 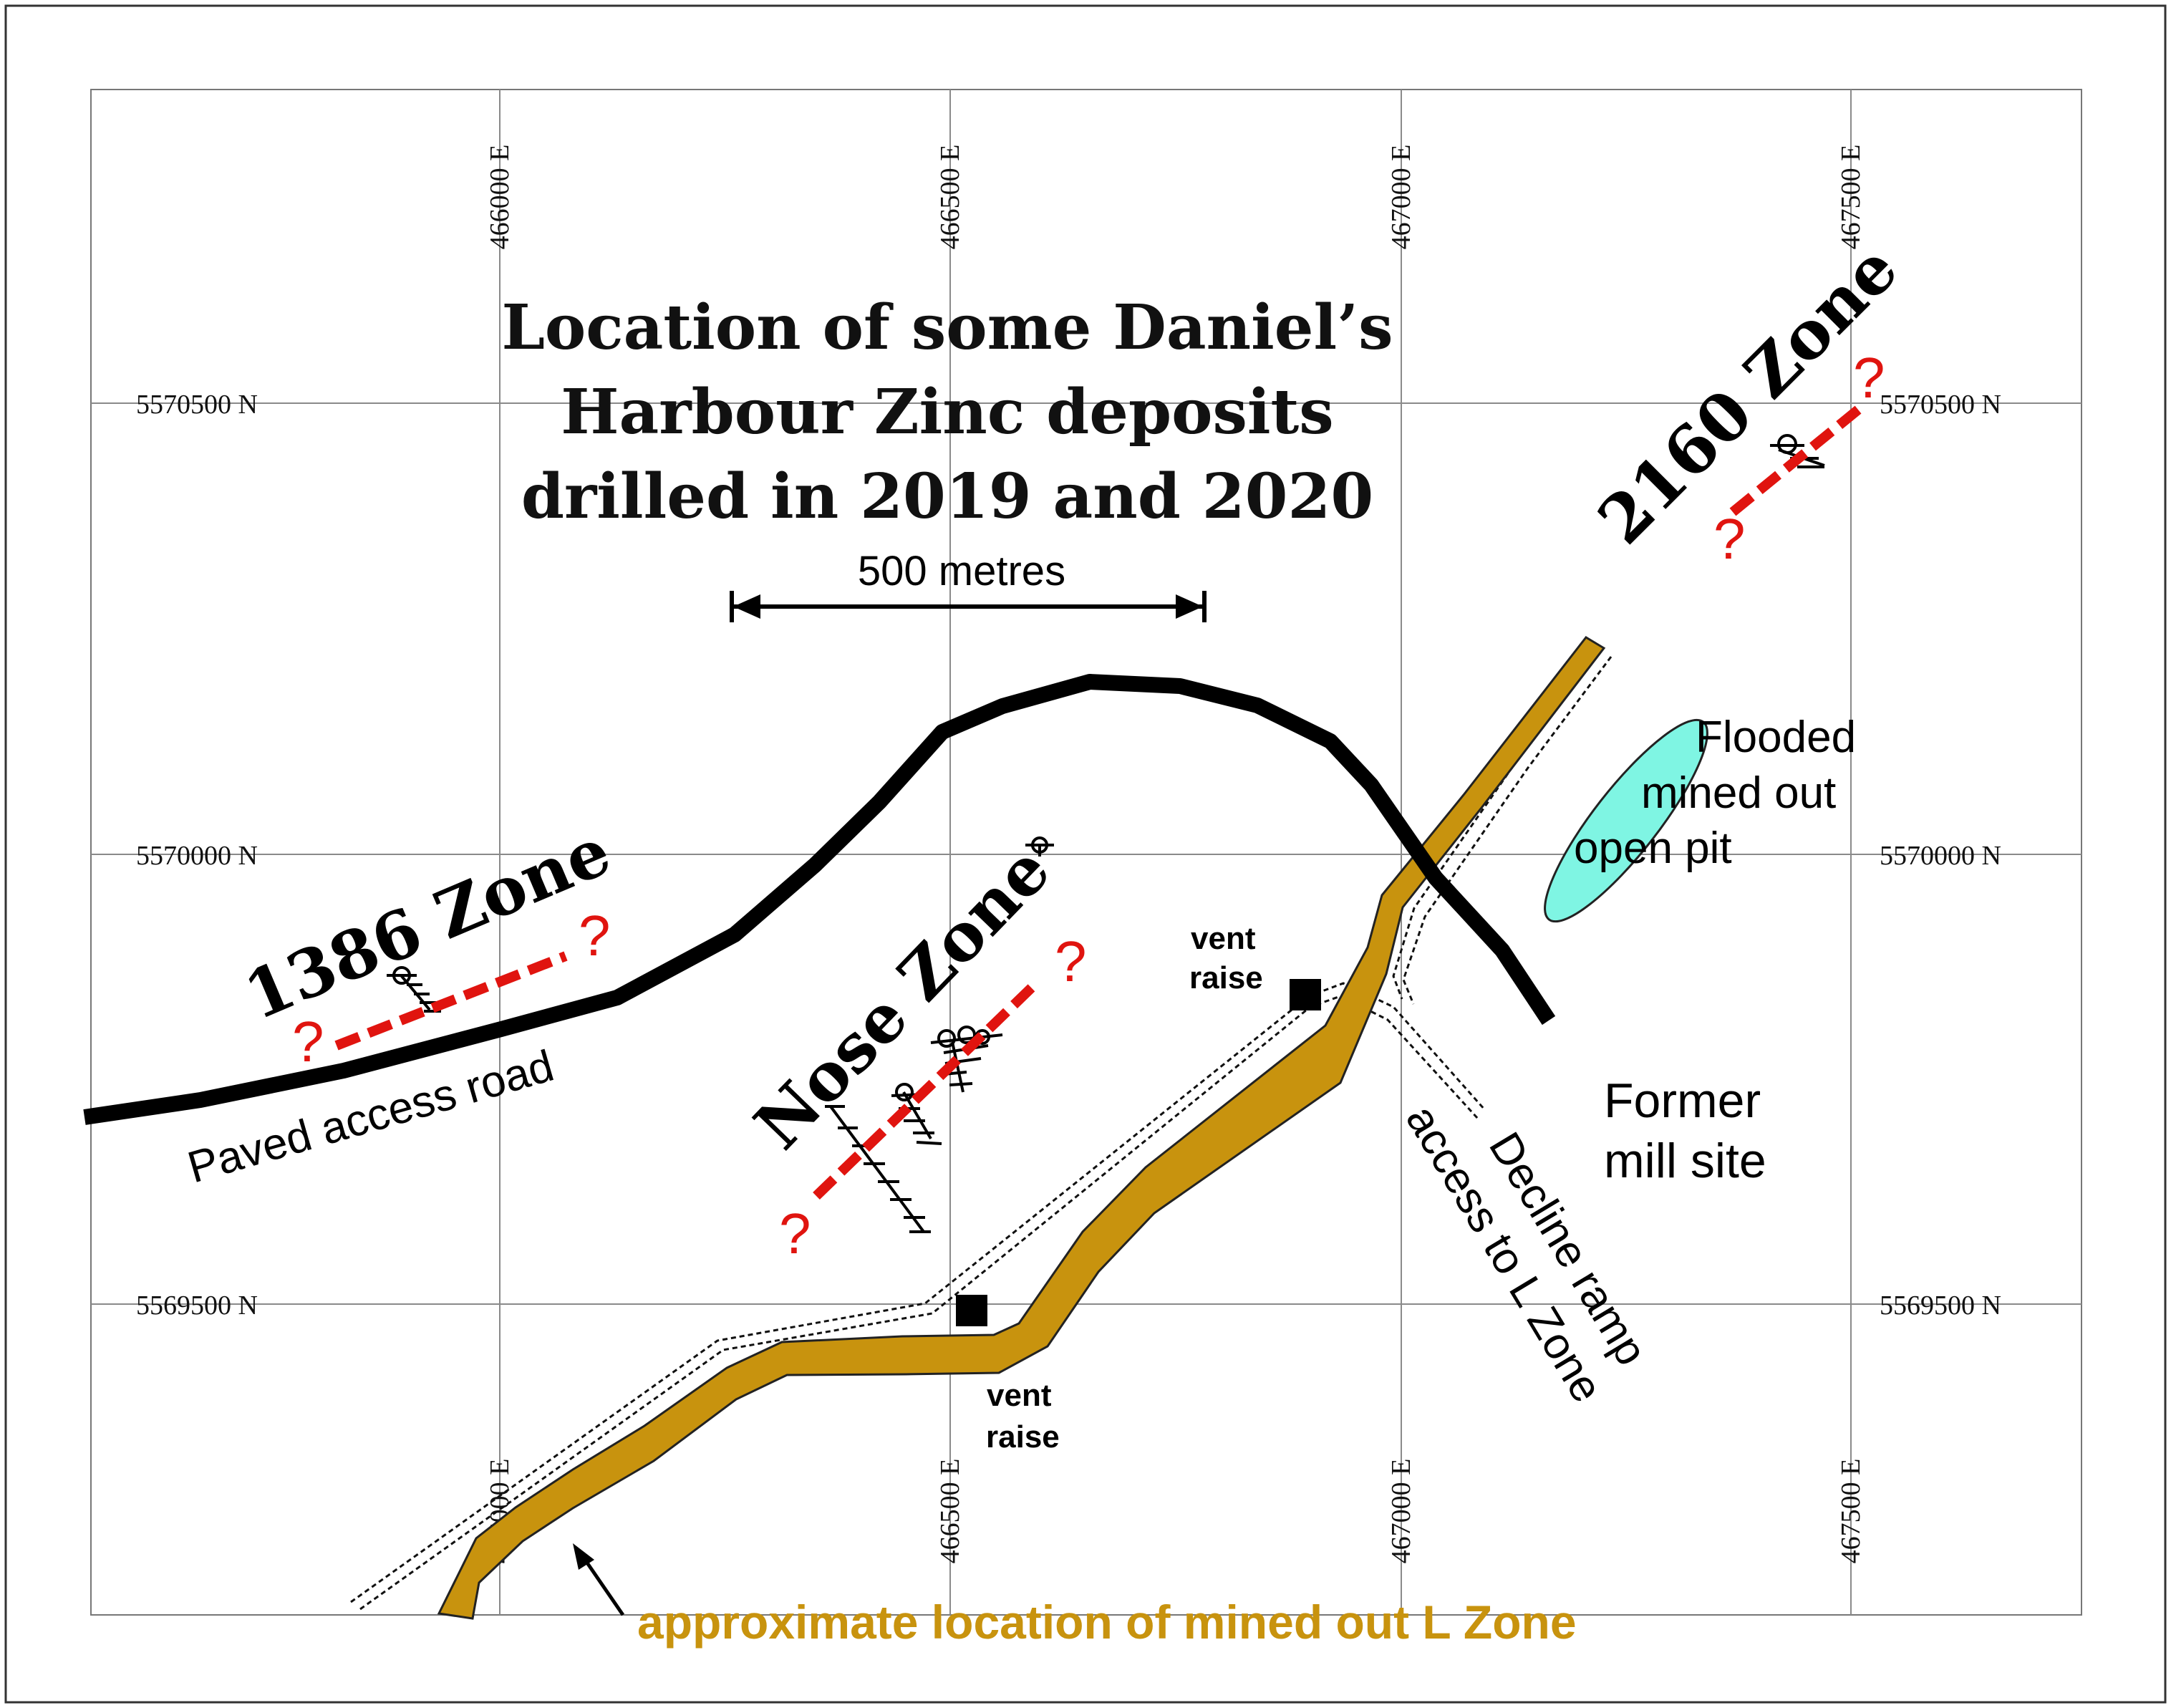 I want to click on northing-left-5569500: 5569500 N, so click(x=197, y=1306).